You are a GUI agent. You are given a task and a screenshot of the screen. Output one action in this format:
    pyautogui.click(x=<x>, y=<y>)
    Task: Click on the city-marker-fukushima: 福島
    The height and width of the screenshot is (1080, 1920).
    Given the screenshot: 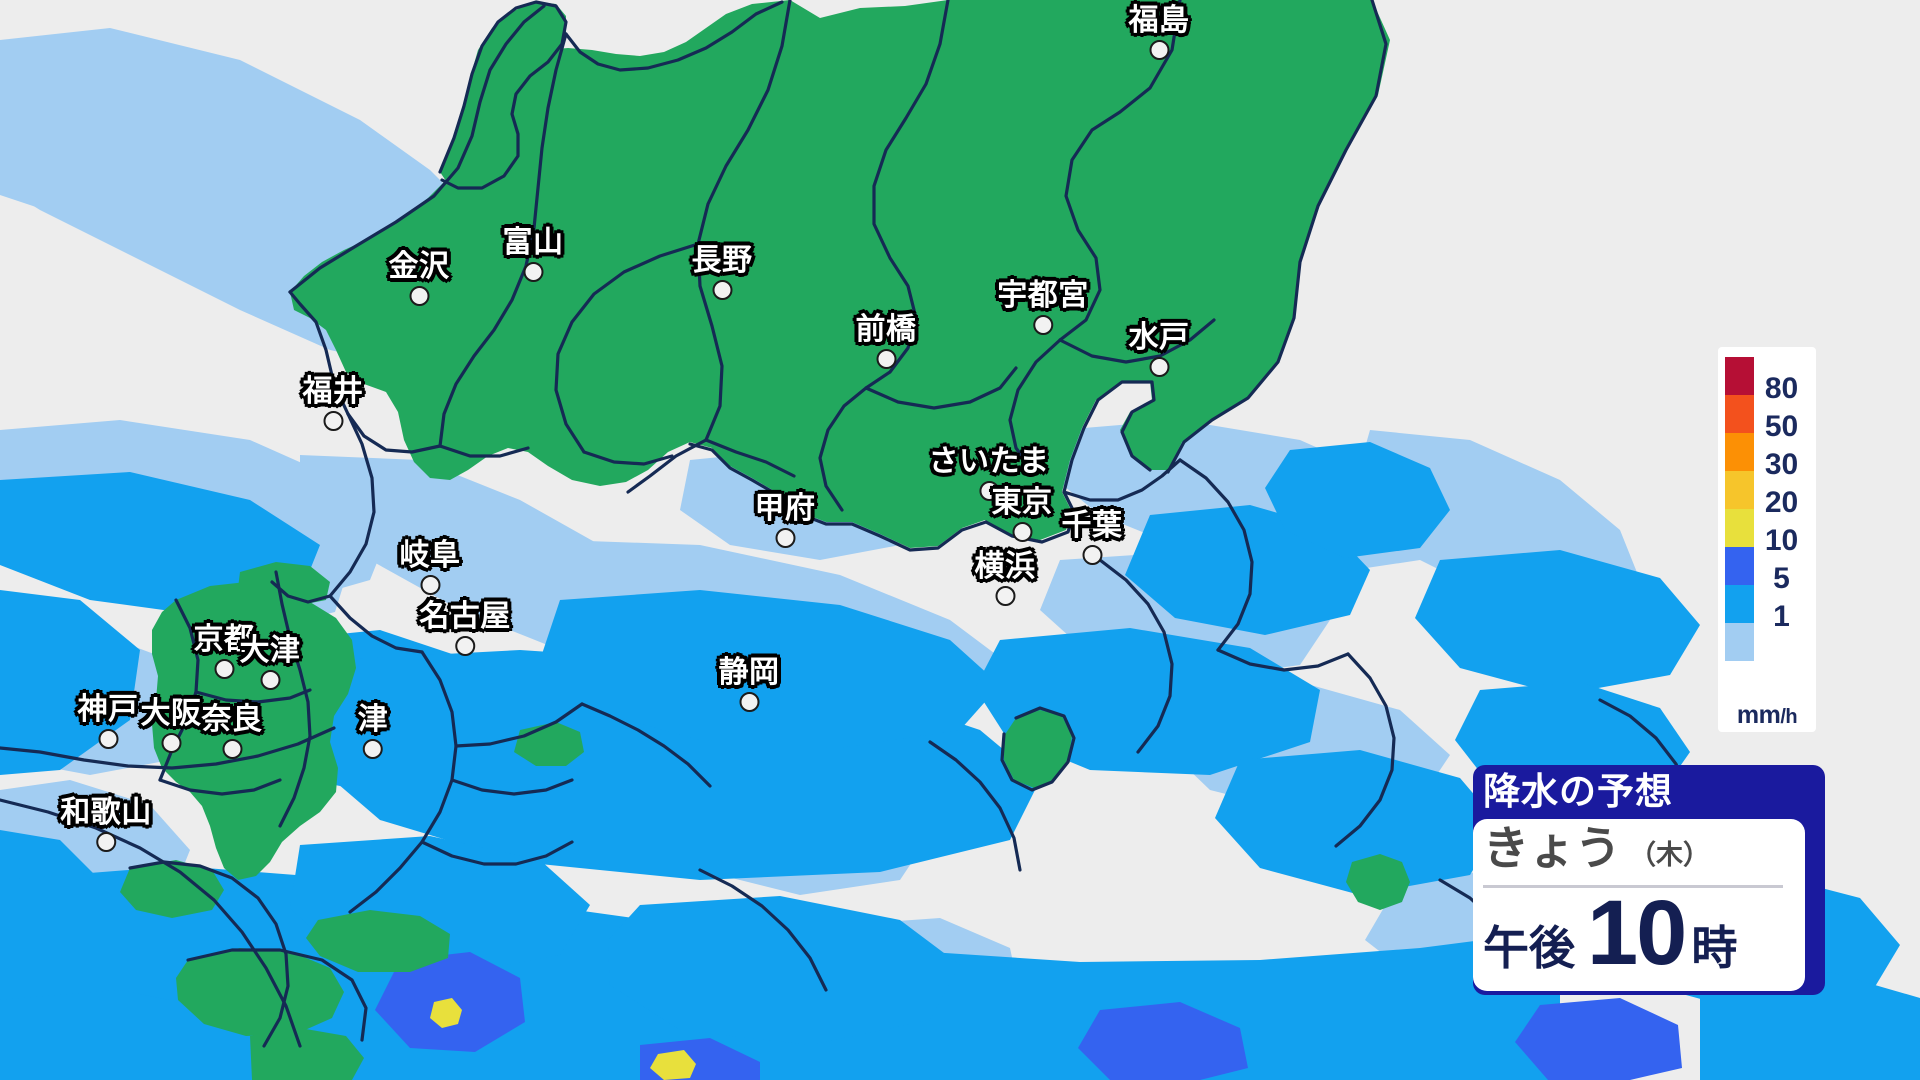 What is the action you would take?
    pyautogui.click(x=1159, y=33)
    